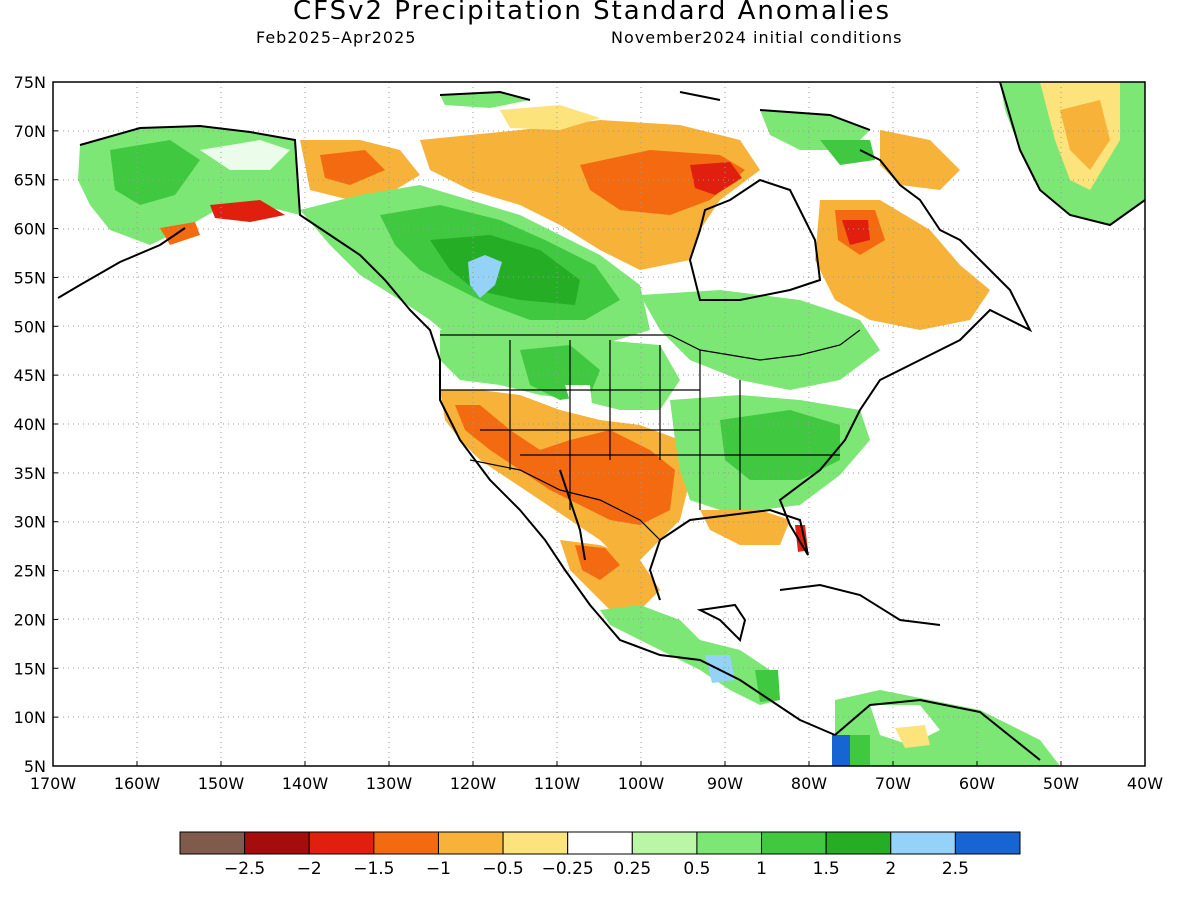  What do you see at coordinates (893, 783) in the screenshot?
I see `lon-label: 70W` at bounding box center [893, 783].